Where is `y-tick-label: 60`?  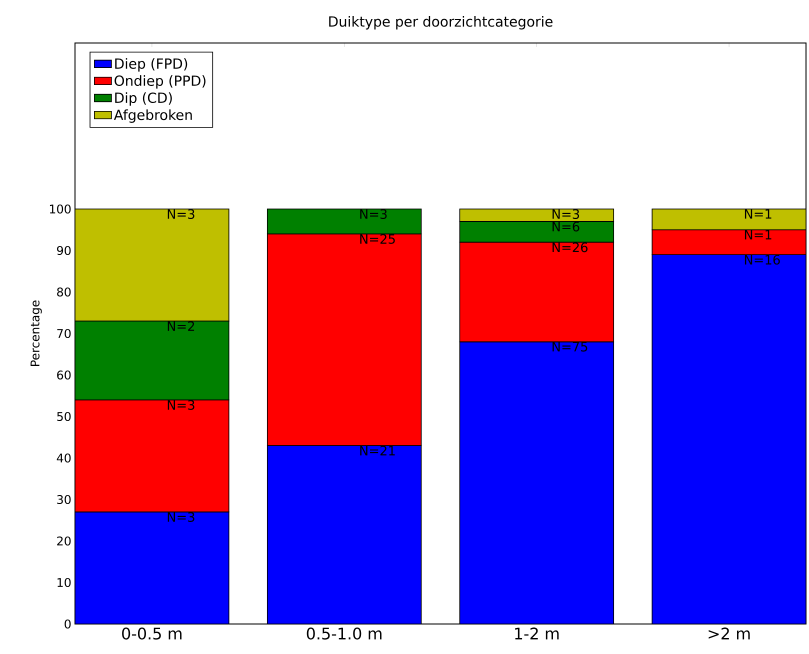
y-tick-label: 60 is located at coordinates (64, 375).